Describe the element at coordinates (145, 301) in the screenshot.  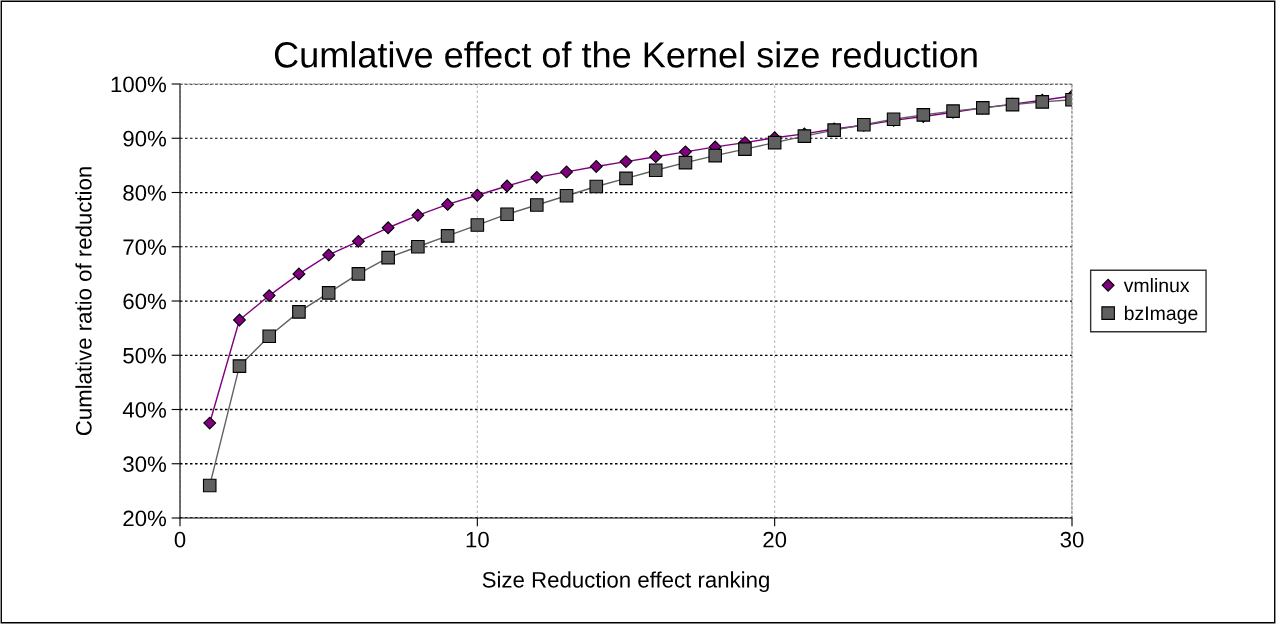
I see `y-tick-label: 60%` at that location.